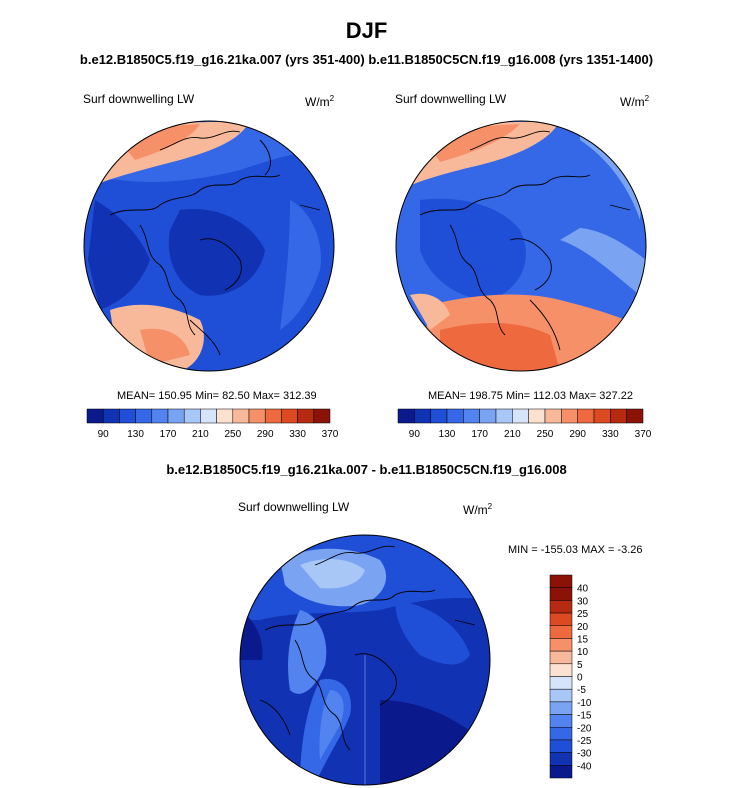 This screenshot has width=733, height=788. What do you see at coordinates (584, 703) in the screenshot?
I see `panel3-colorbar-tick-label: -10` at bounding box center [584, 703].